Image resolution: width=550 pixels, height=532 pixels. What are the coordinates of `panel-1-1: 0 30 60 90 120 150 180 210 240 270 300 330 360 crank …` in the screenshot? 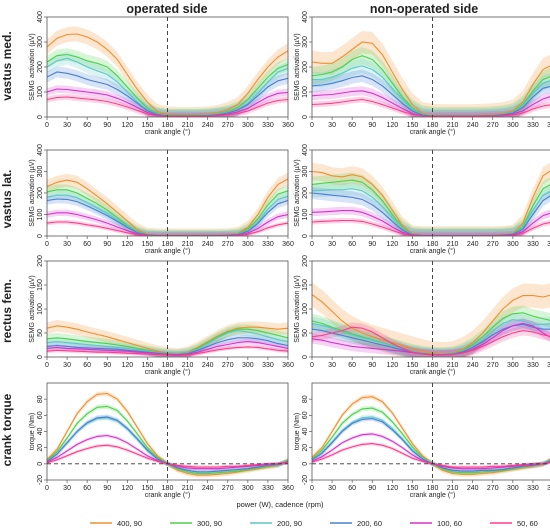 It's located at (422, 199).